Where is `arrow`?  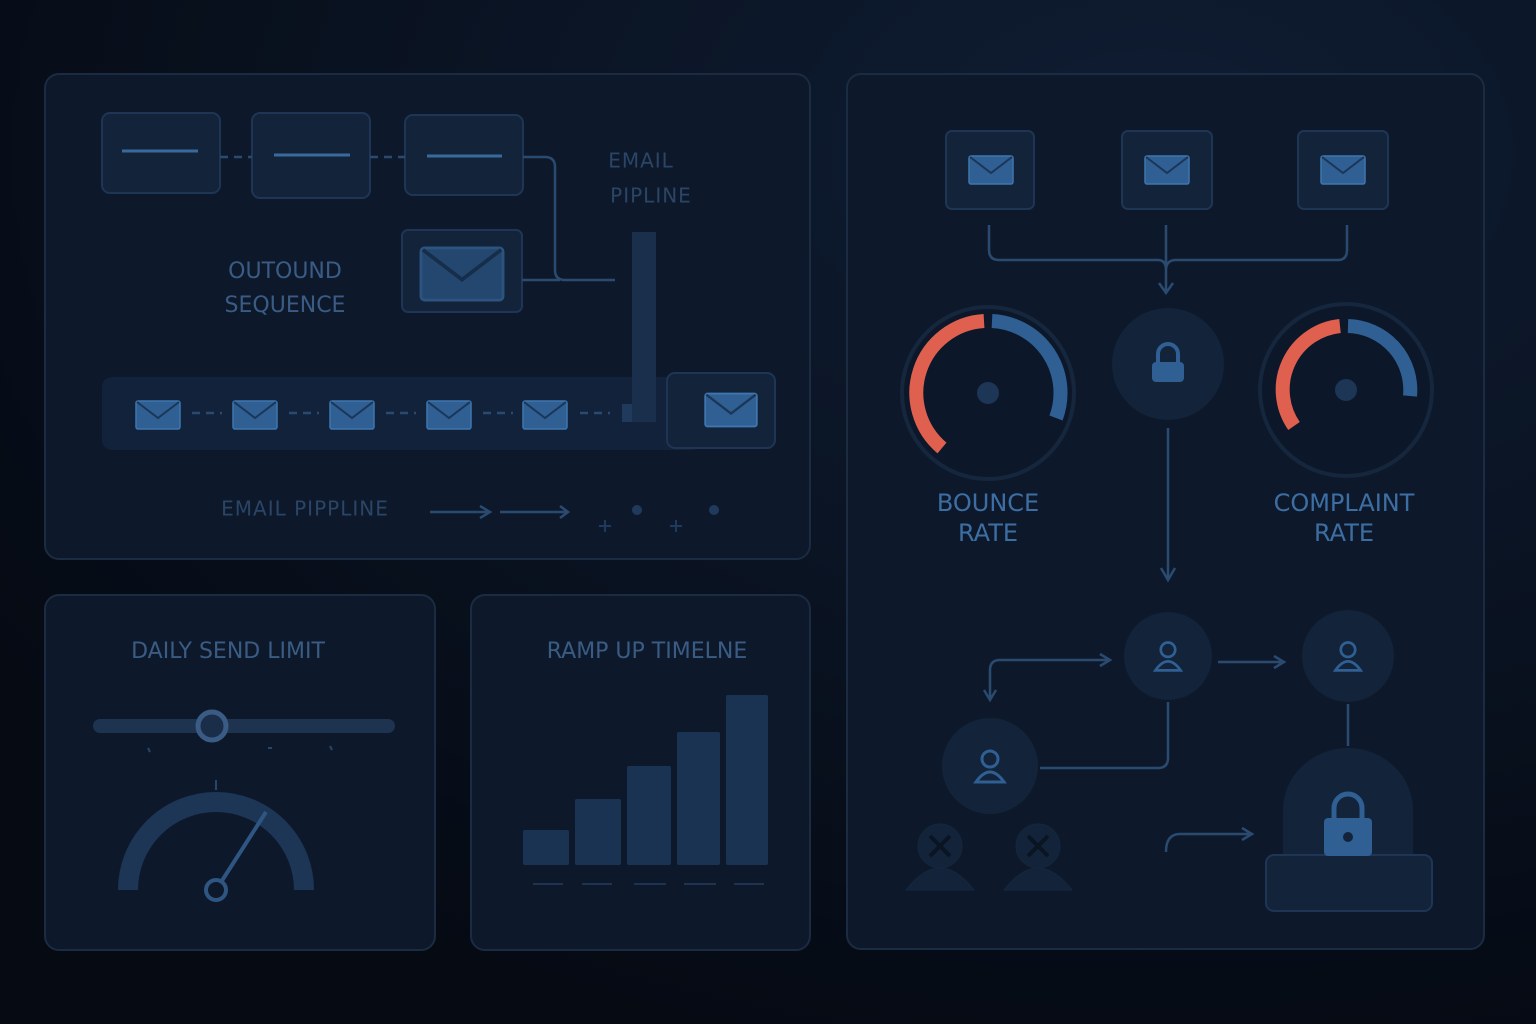 arrow is located at coordinates (500, 512).